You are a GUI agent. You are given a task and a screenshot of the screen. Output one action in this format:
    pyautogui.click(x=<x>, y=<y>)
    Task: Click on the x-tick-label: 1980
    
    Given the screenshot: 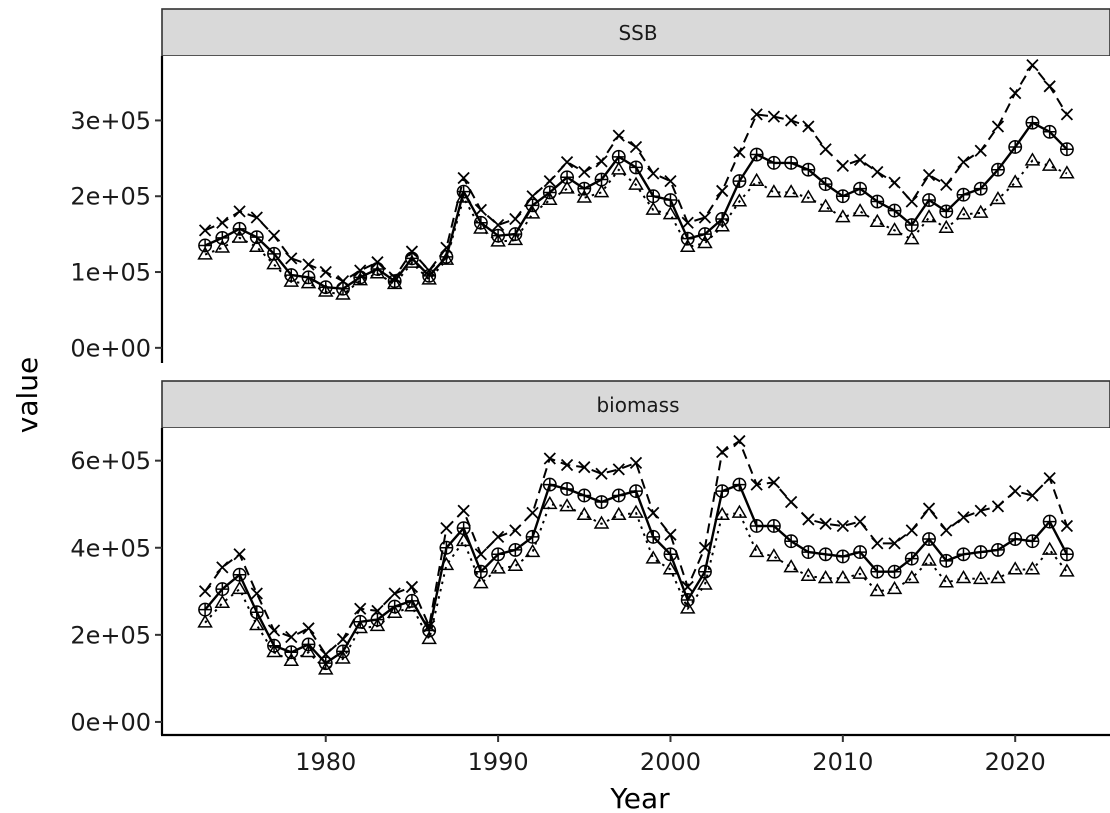 What is the action you would take?
    pyautogui.click(x=325, y=762)
    